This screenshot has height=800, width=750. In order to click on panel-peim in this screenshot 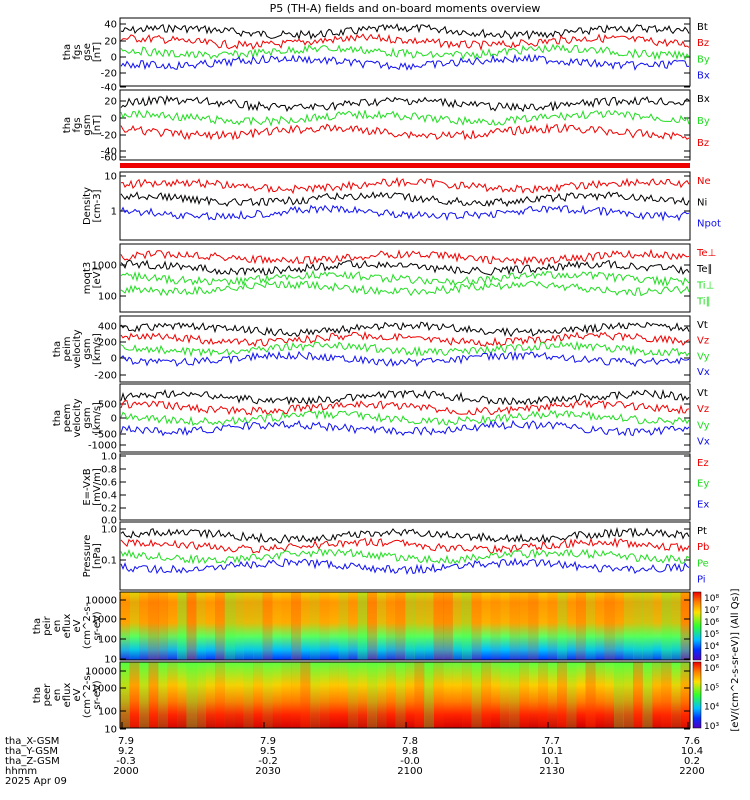, I will do `click(405, 349)`.